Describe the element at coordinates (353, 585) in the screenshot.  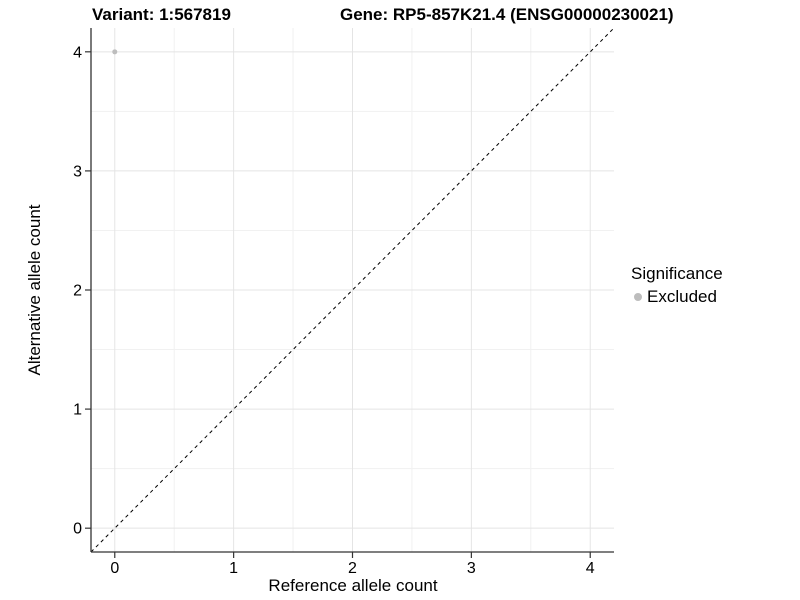
I see `x-axis-title: Reference allele count` at that location.